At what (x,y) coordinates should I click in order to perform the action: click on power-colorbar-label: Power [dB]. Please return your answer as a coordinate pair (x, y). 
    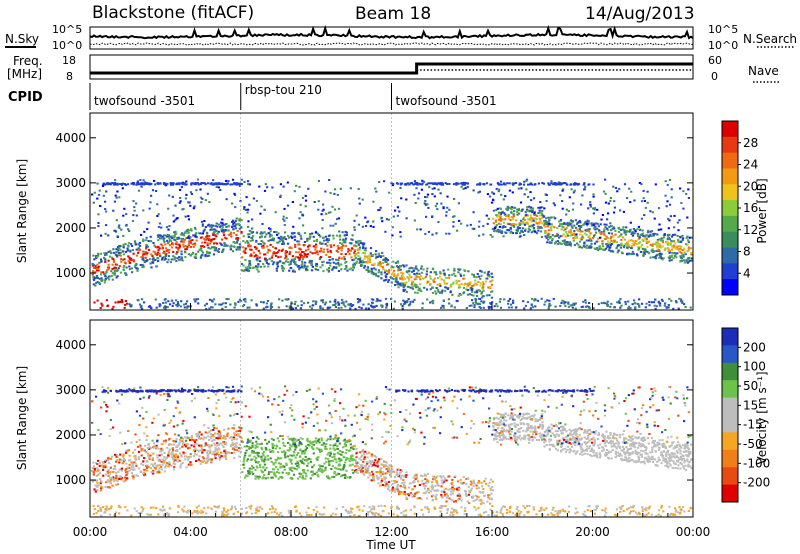
    Looking at the image, I should click on (762, 210).